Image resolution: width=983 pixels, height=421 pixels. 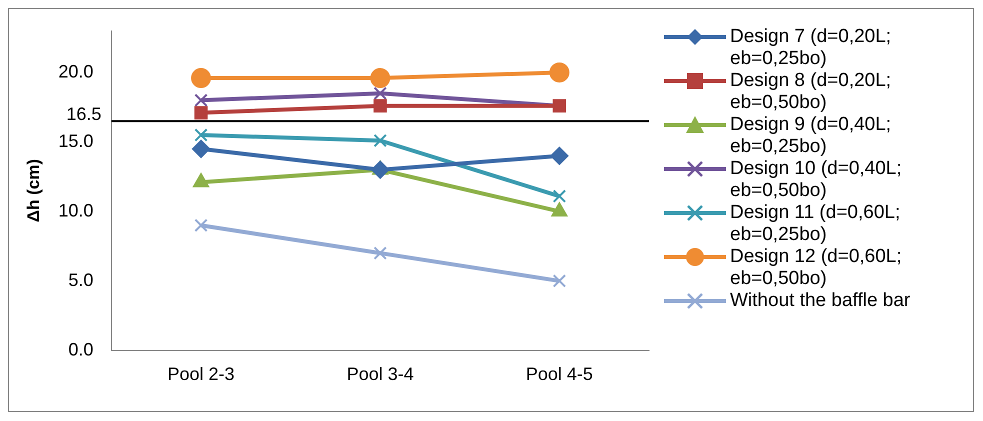 I want to click on y-tick-label: 15.0, so click(x=76, y=140).